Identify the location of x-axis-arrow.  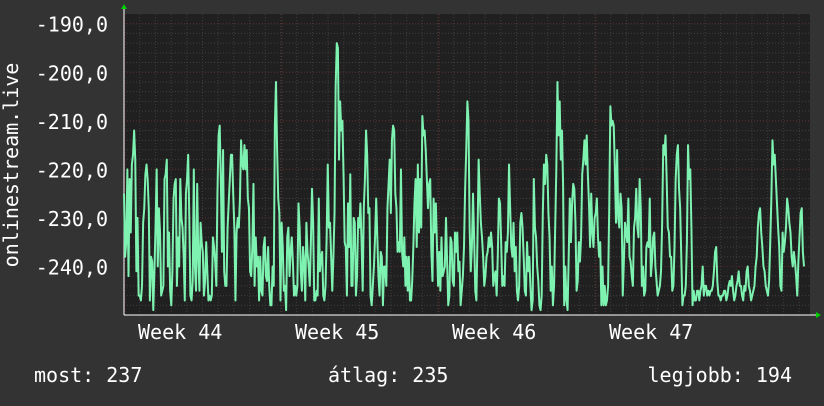
(818, 315).